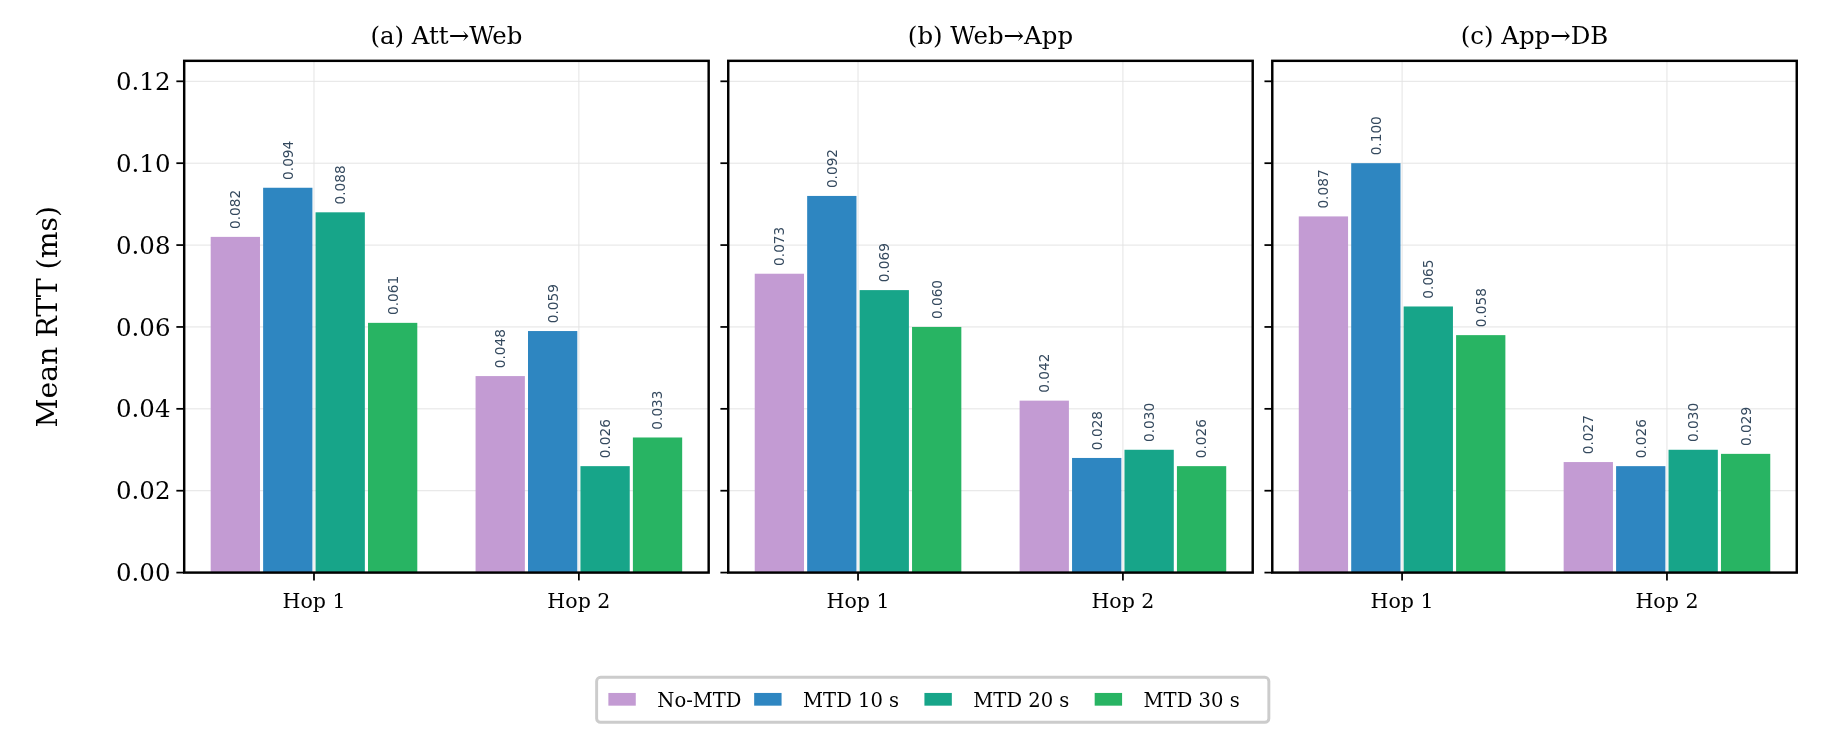 This screenshot has height=744, width=1842. I want to click on y-tick-label: 0.06, so click(143, 327).